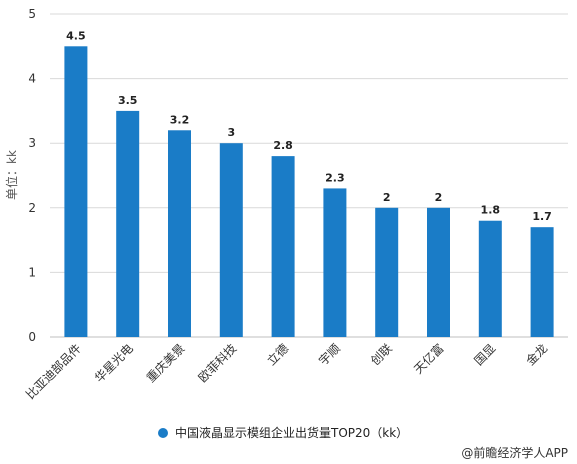 This screenshot has width=577, height=464. Describe the element at coordinates (231, 132) in the screenshot. I see `data-label: 3` at that location.